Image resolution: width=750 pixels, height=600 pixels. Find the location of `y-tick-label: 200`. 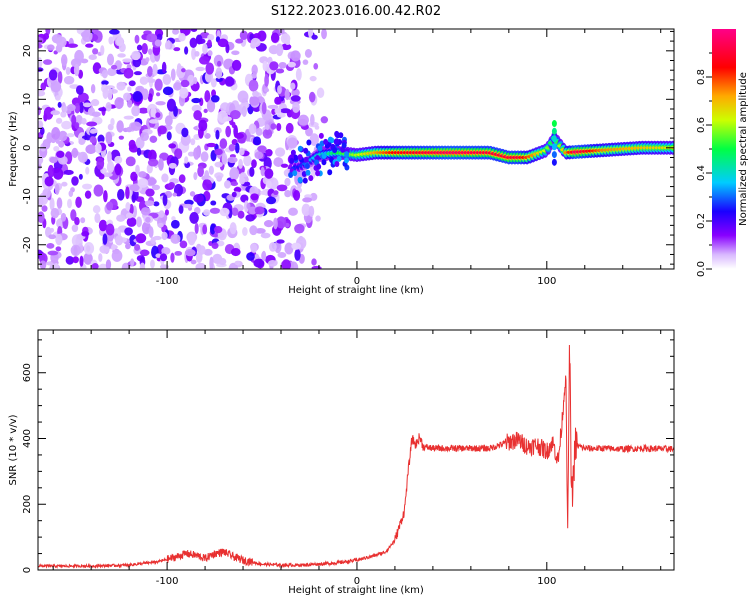

y-tick-label: 200 is located at coordinates (27, 504).